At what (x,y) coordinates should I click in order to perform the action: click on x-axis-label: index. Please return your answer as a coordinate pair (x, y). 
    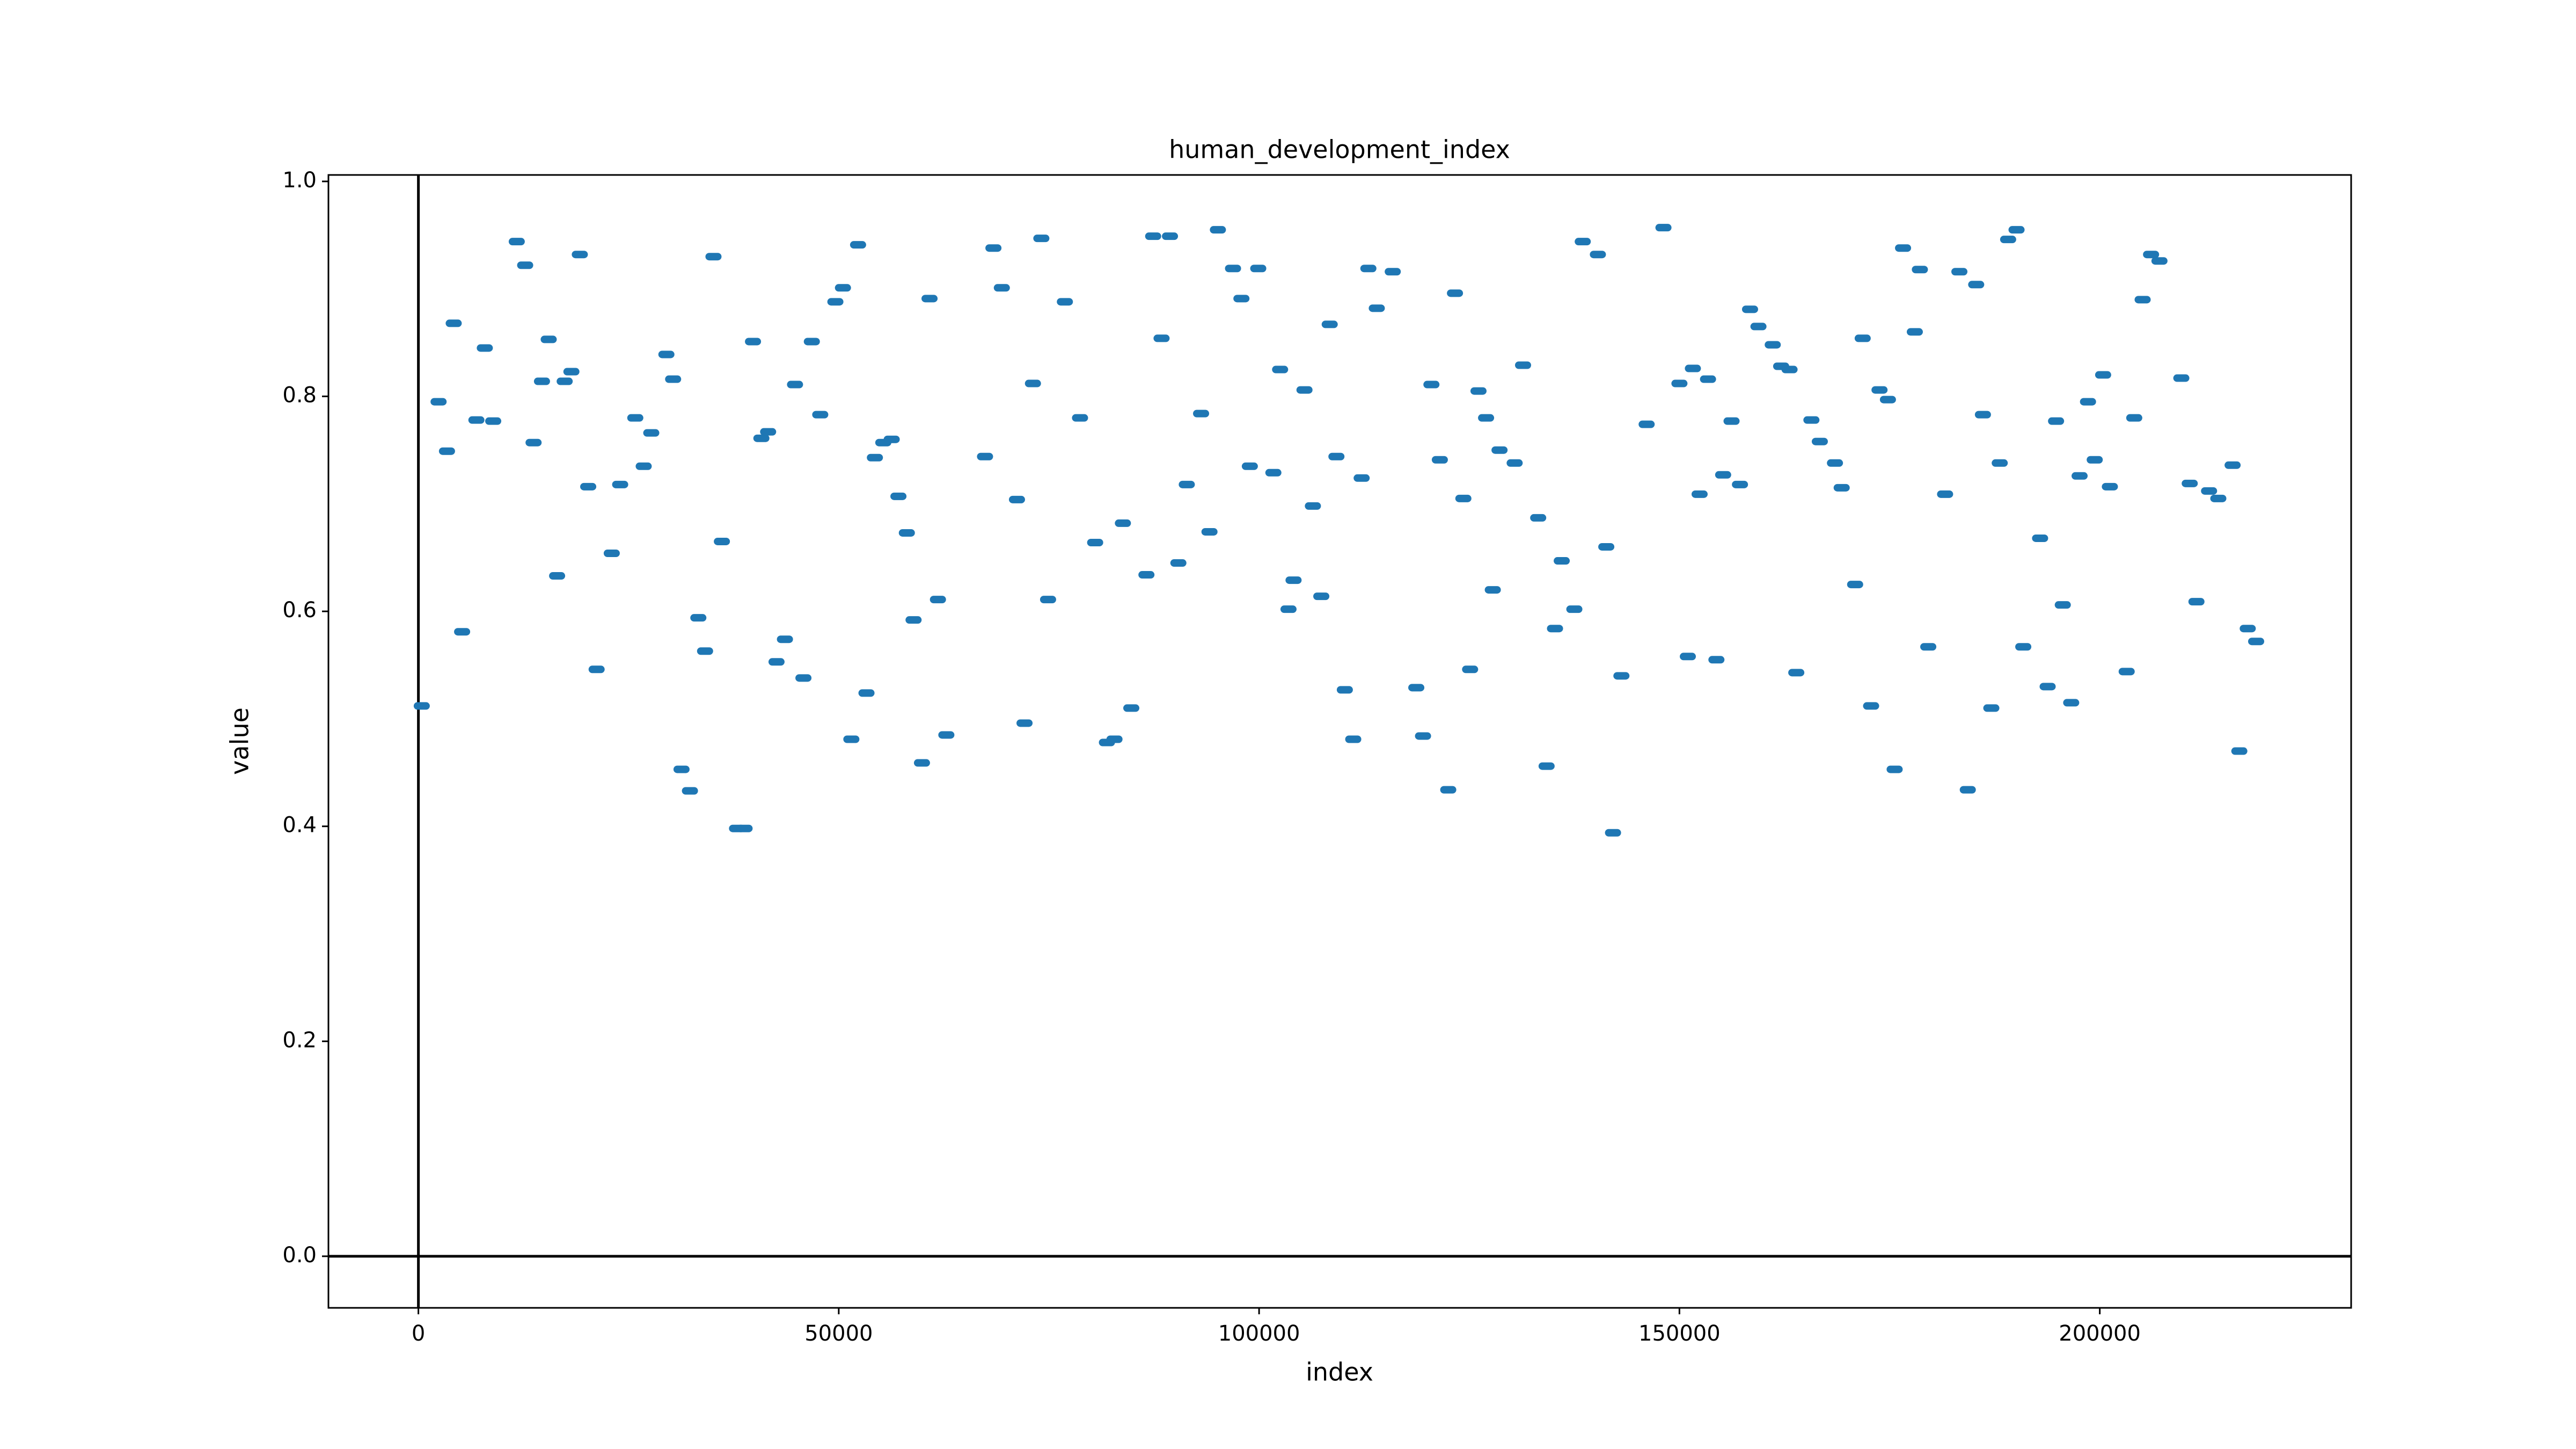
    Looking at the image, I should click on (1339, 1372).